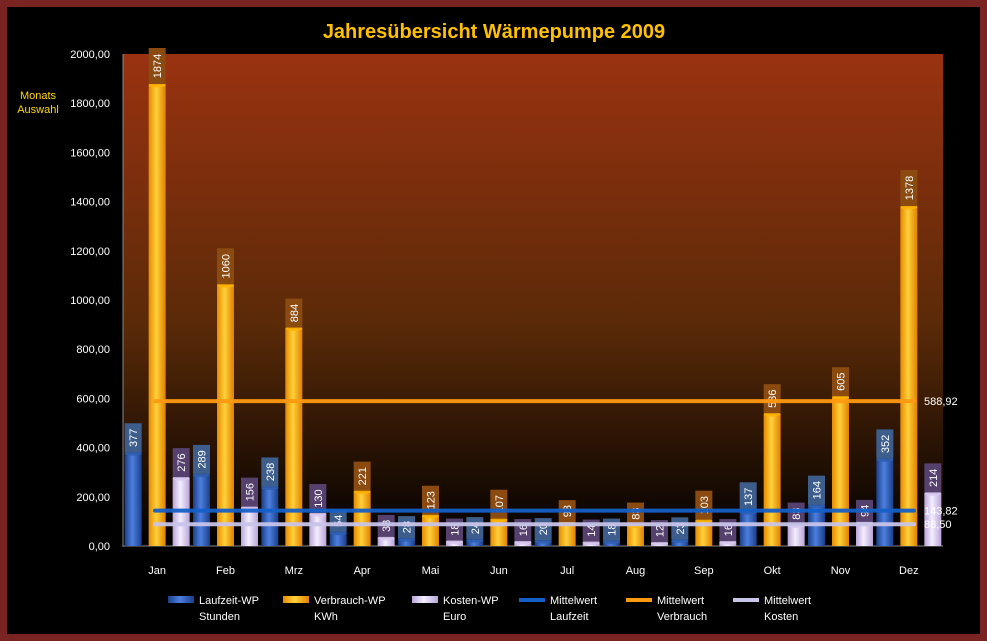  I want to click on x-tick-label: Sep, so click(704, 571).